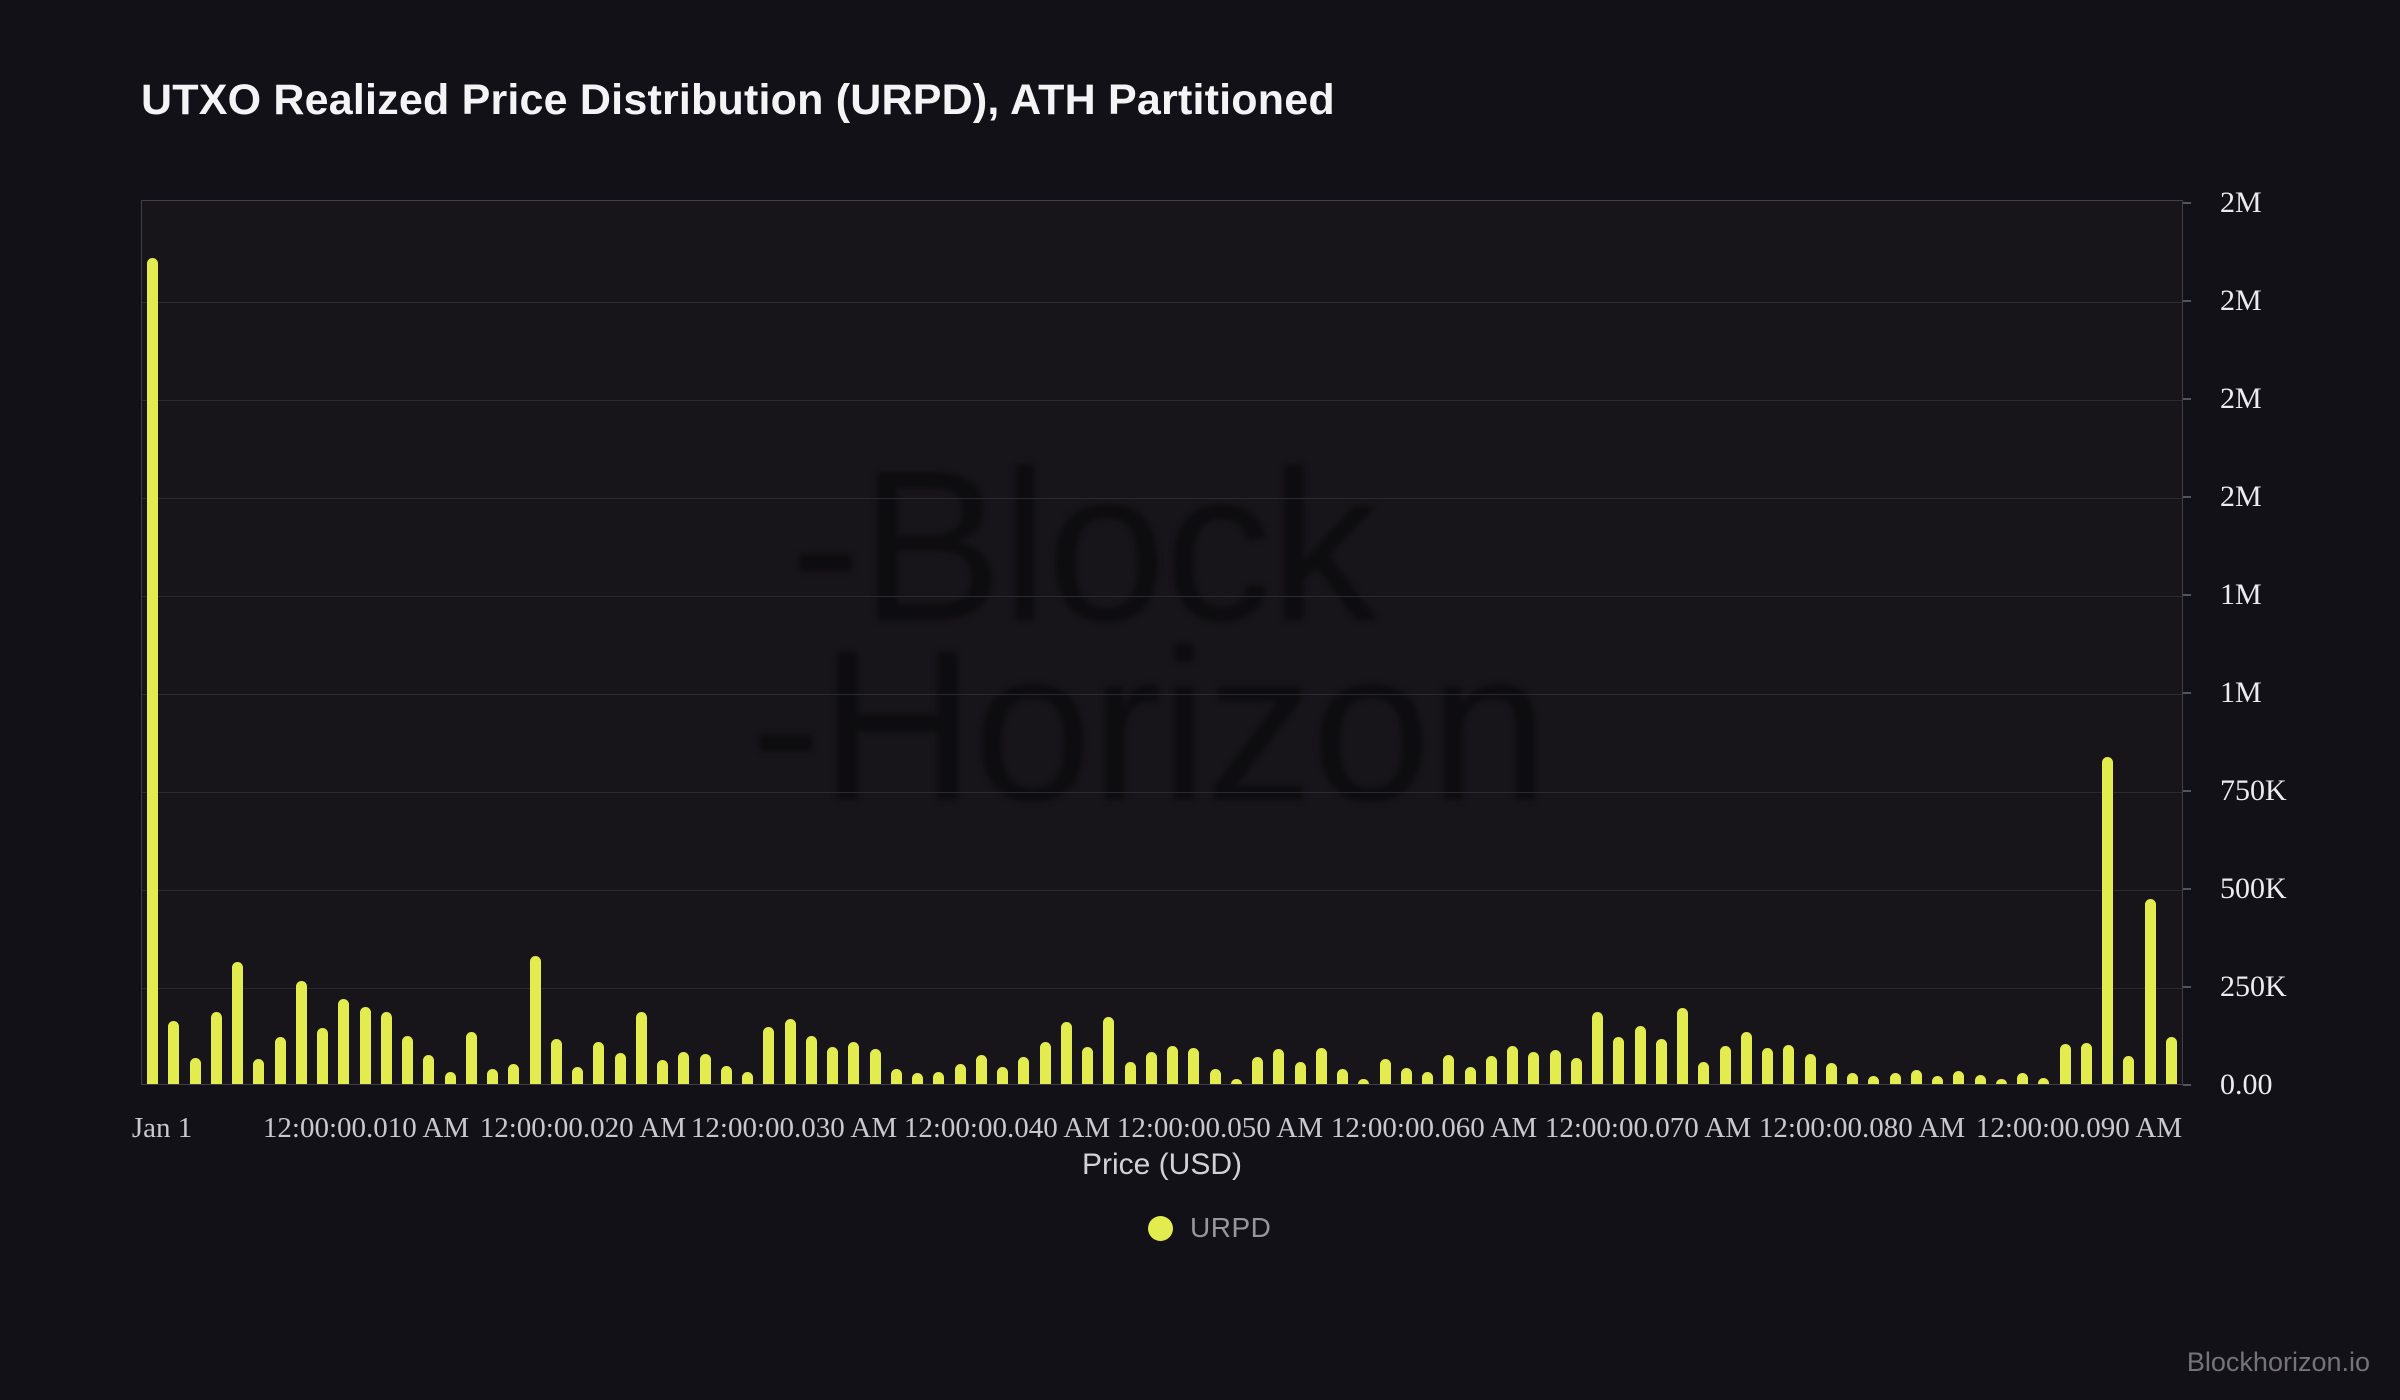 The width and height of the screenshot is (2400, 1400). What do you see at coordinates (2241, 594) in the screenshot?
I see `y-axis-label: 1M` at bounding box center [2241, 594].